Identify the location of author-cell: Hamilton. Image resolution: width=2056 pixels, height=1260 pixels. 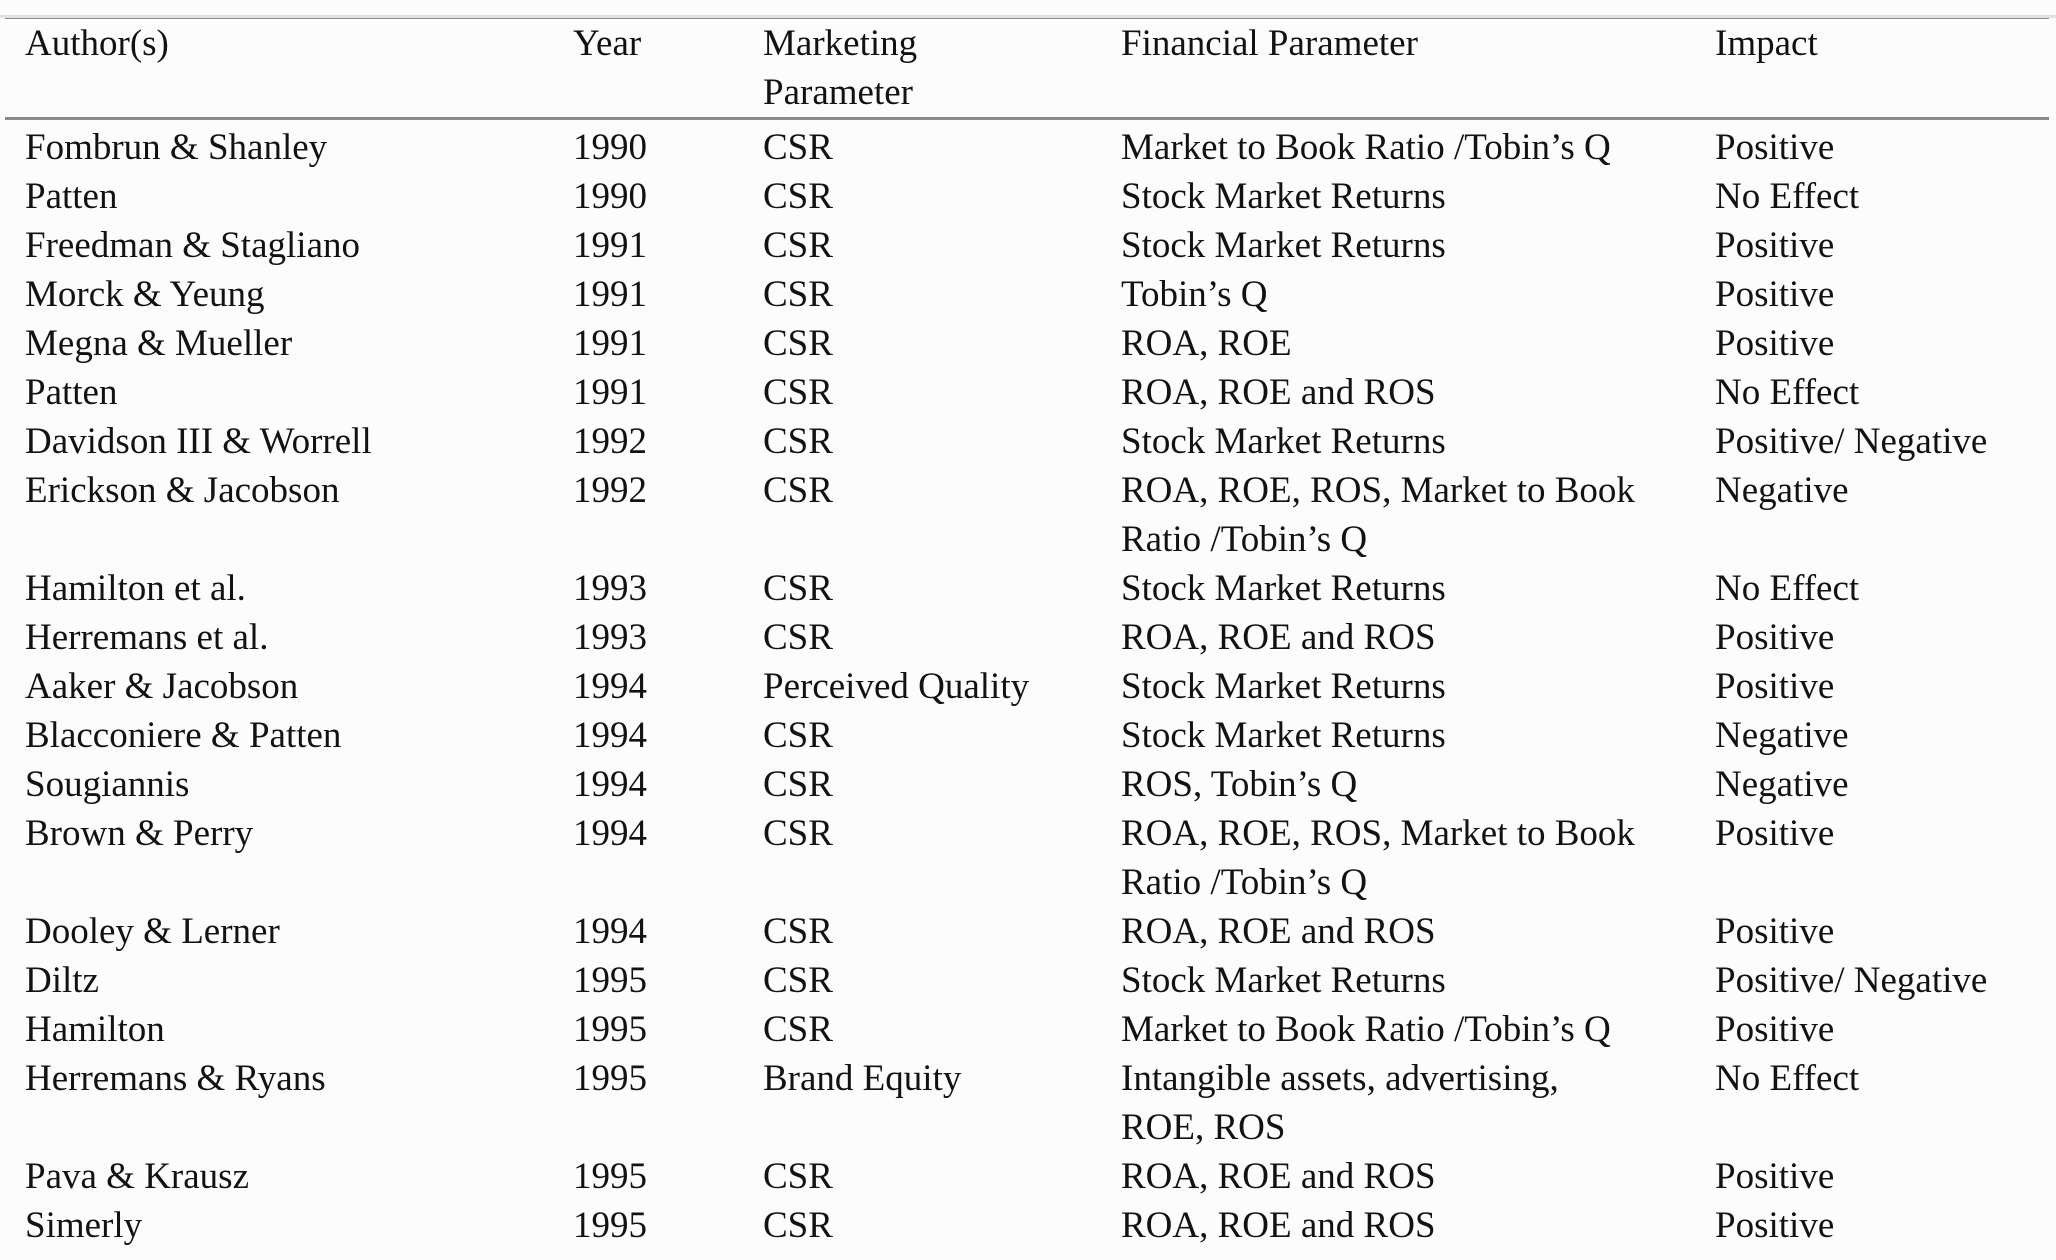
(95, 1029).